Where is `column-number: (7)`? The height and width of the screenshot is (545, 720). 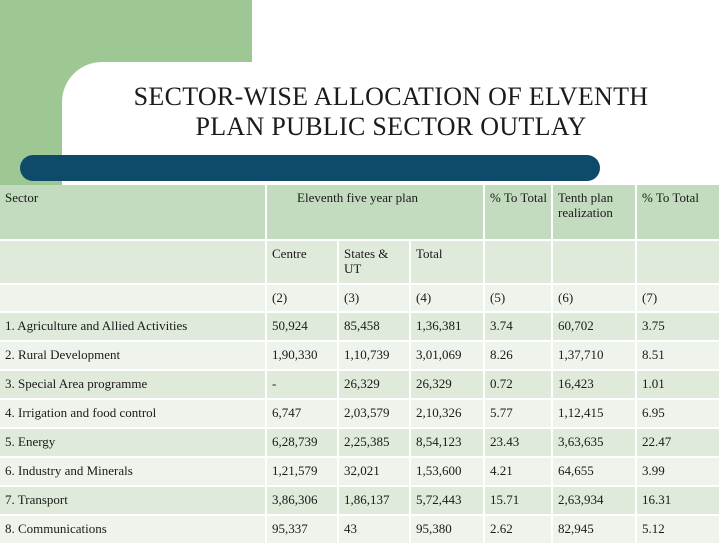 column-number: (7) is located at coordinates (678, 298).